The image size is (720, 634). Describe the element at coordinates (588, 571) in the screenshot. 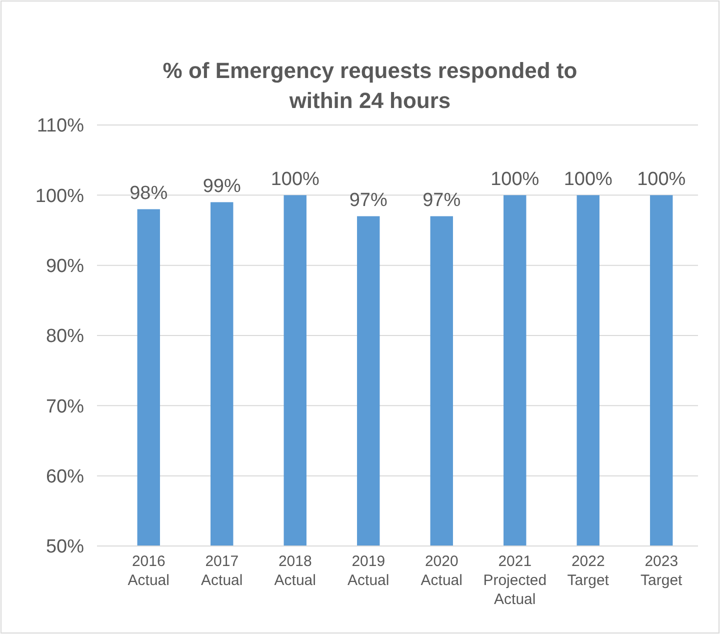

I see `x-tick-label: 2022 Target` at that location.